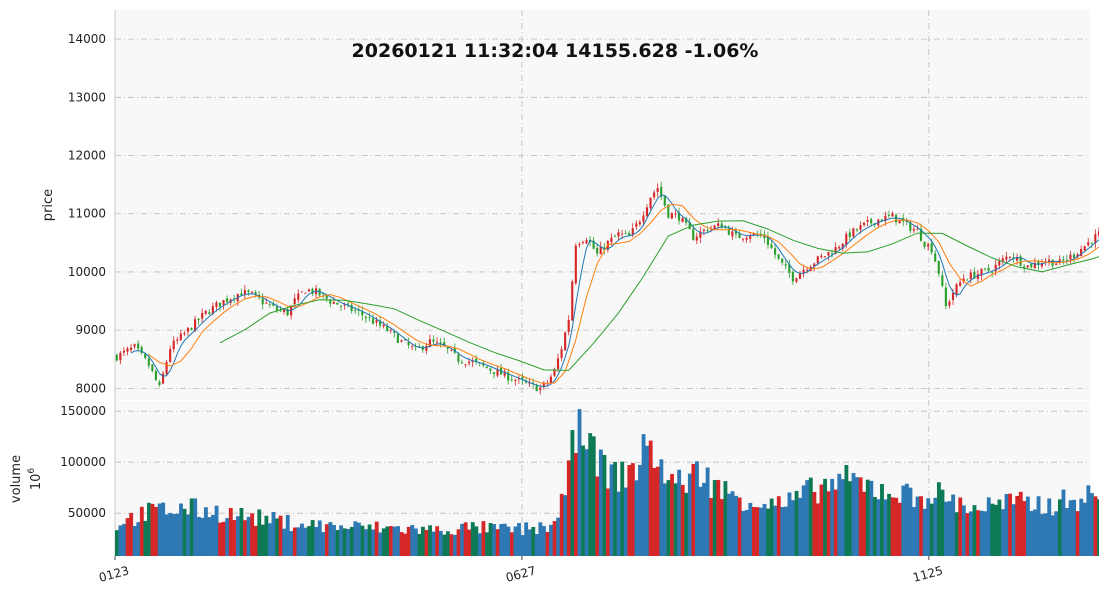 The height and width of the screenshot is (598, 1099). What do you see at coordinates (87, 513) in the screenshot?
I see `volume-tick-label: 50000` at bounding box center [87, 513].